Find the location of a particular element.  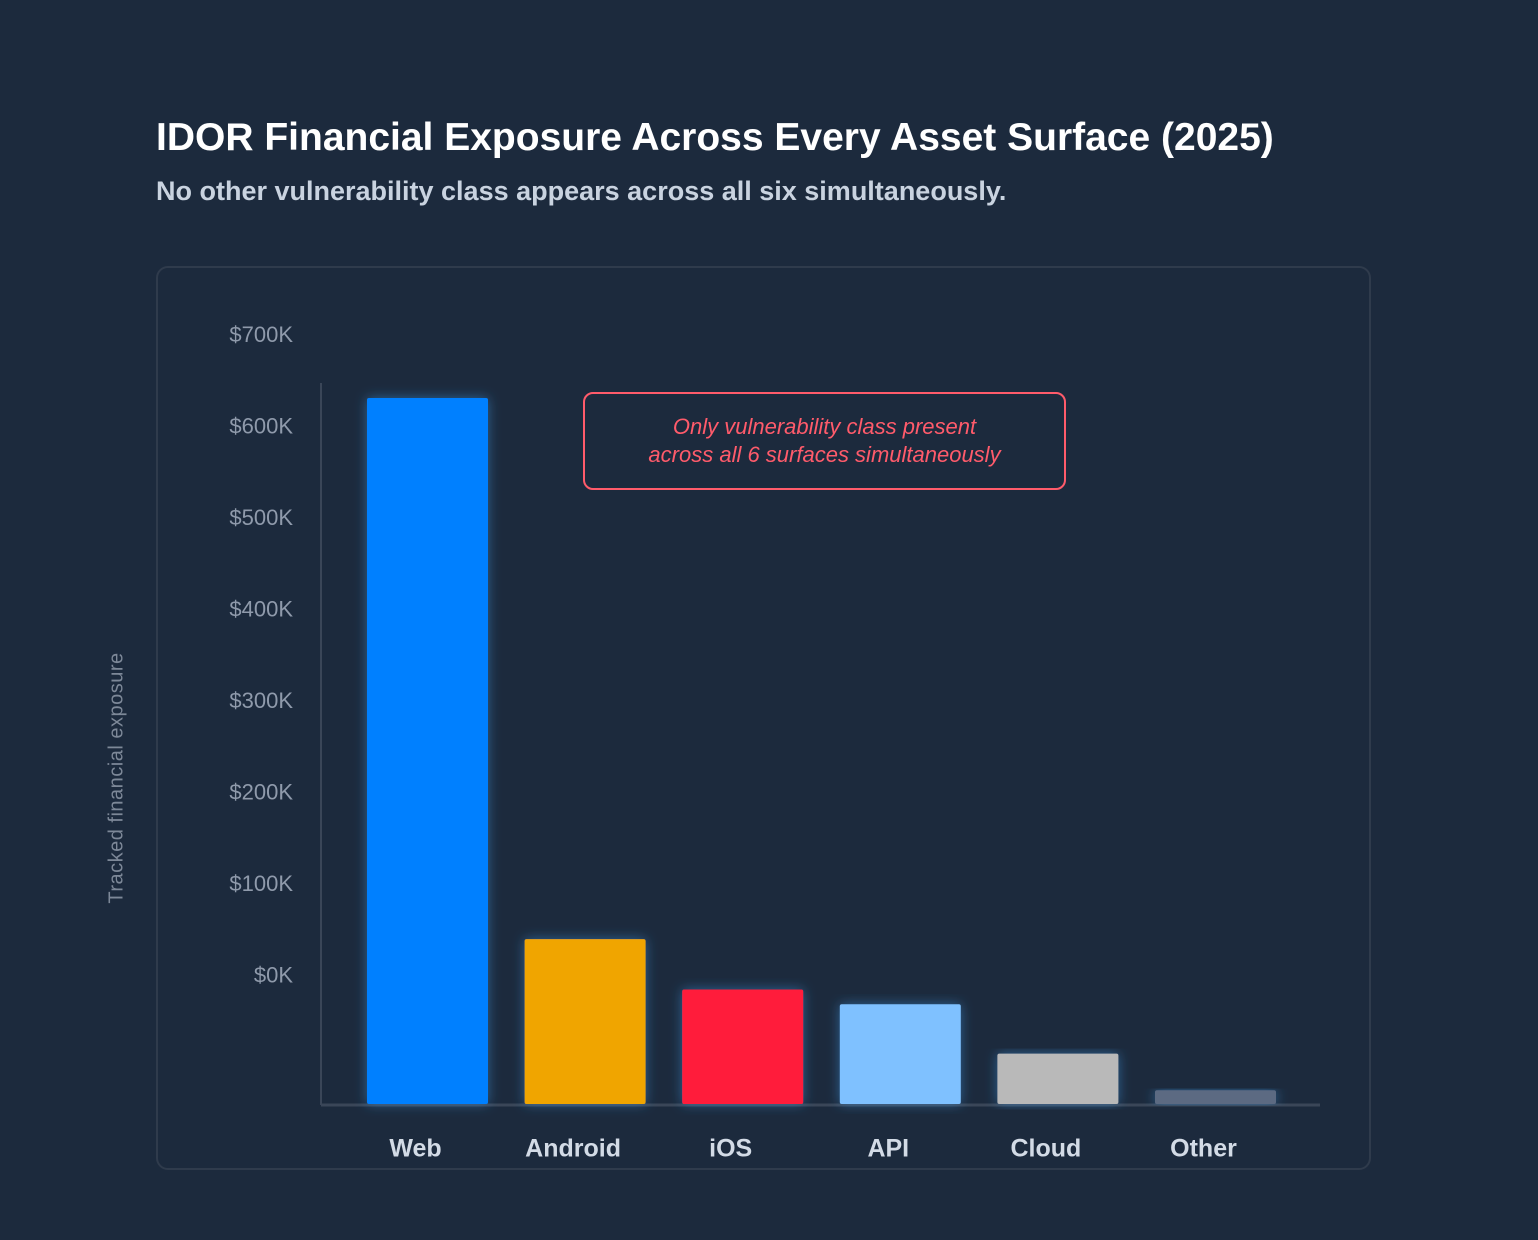

x-tick-label-api: API is located at coordinates (888, 1149).